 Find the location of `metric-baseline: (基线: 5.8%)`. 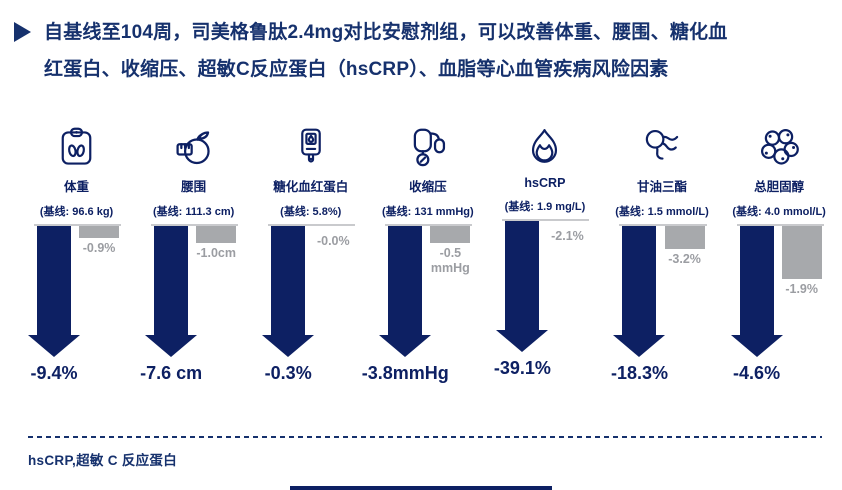

metric-baseline: (基线: 5.8%) is located at coordinates (311, 212).